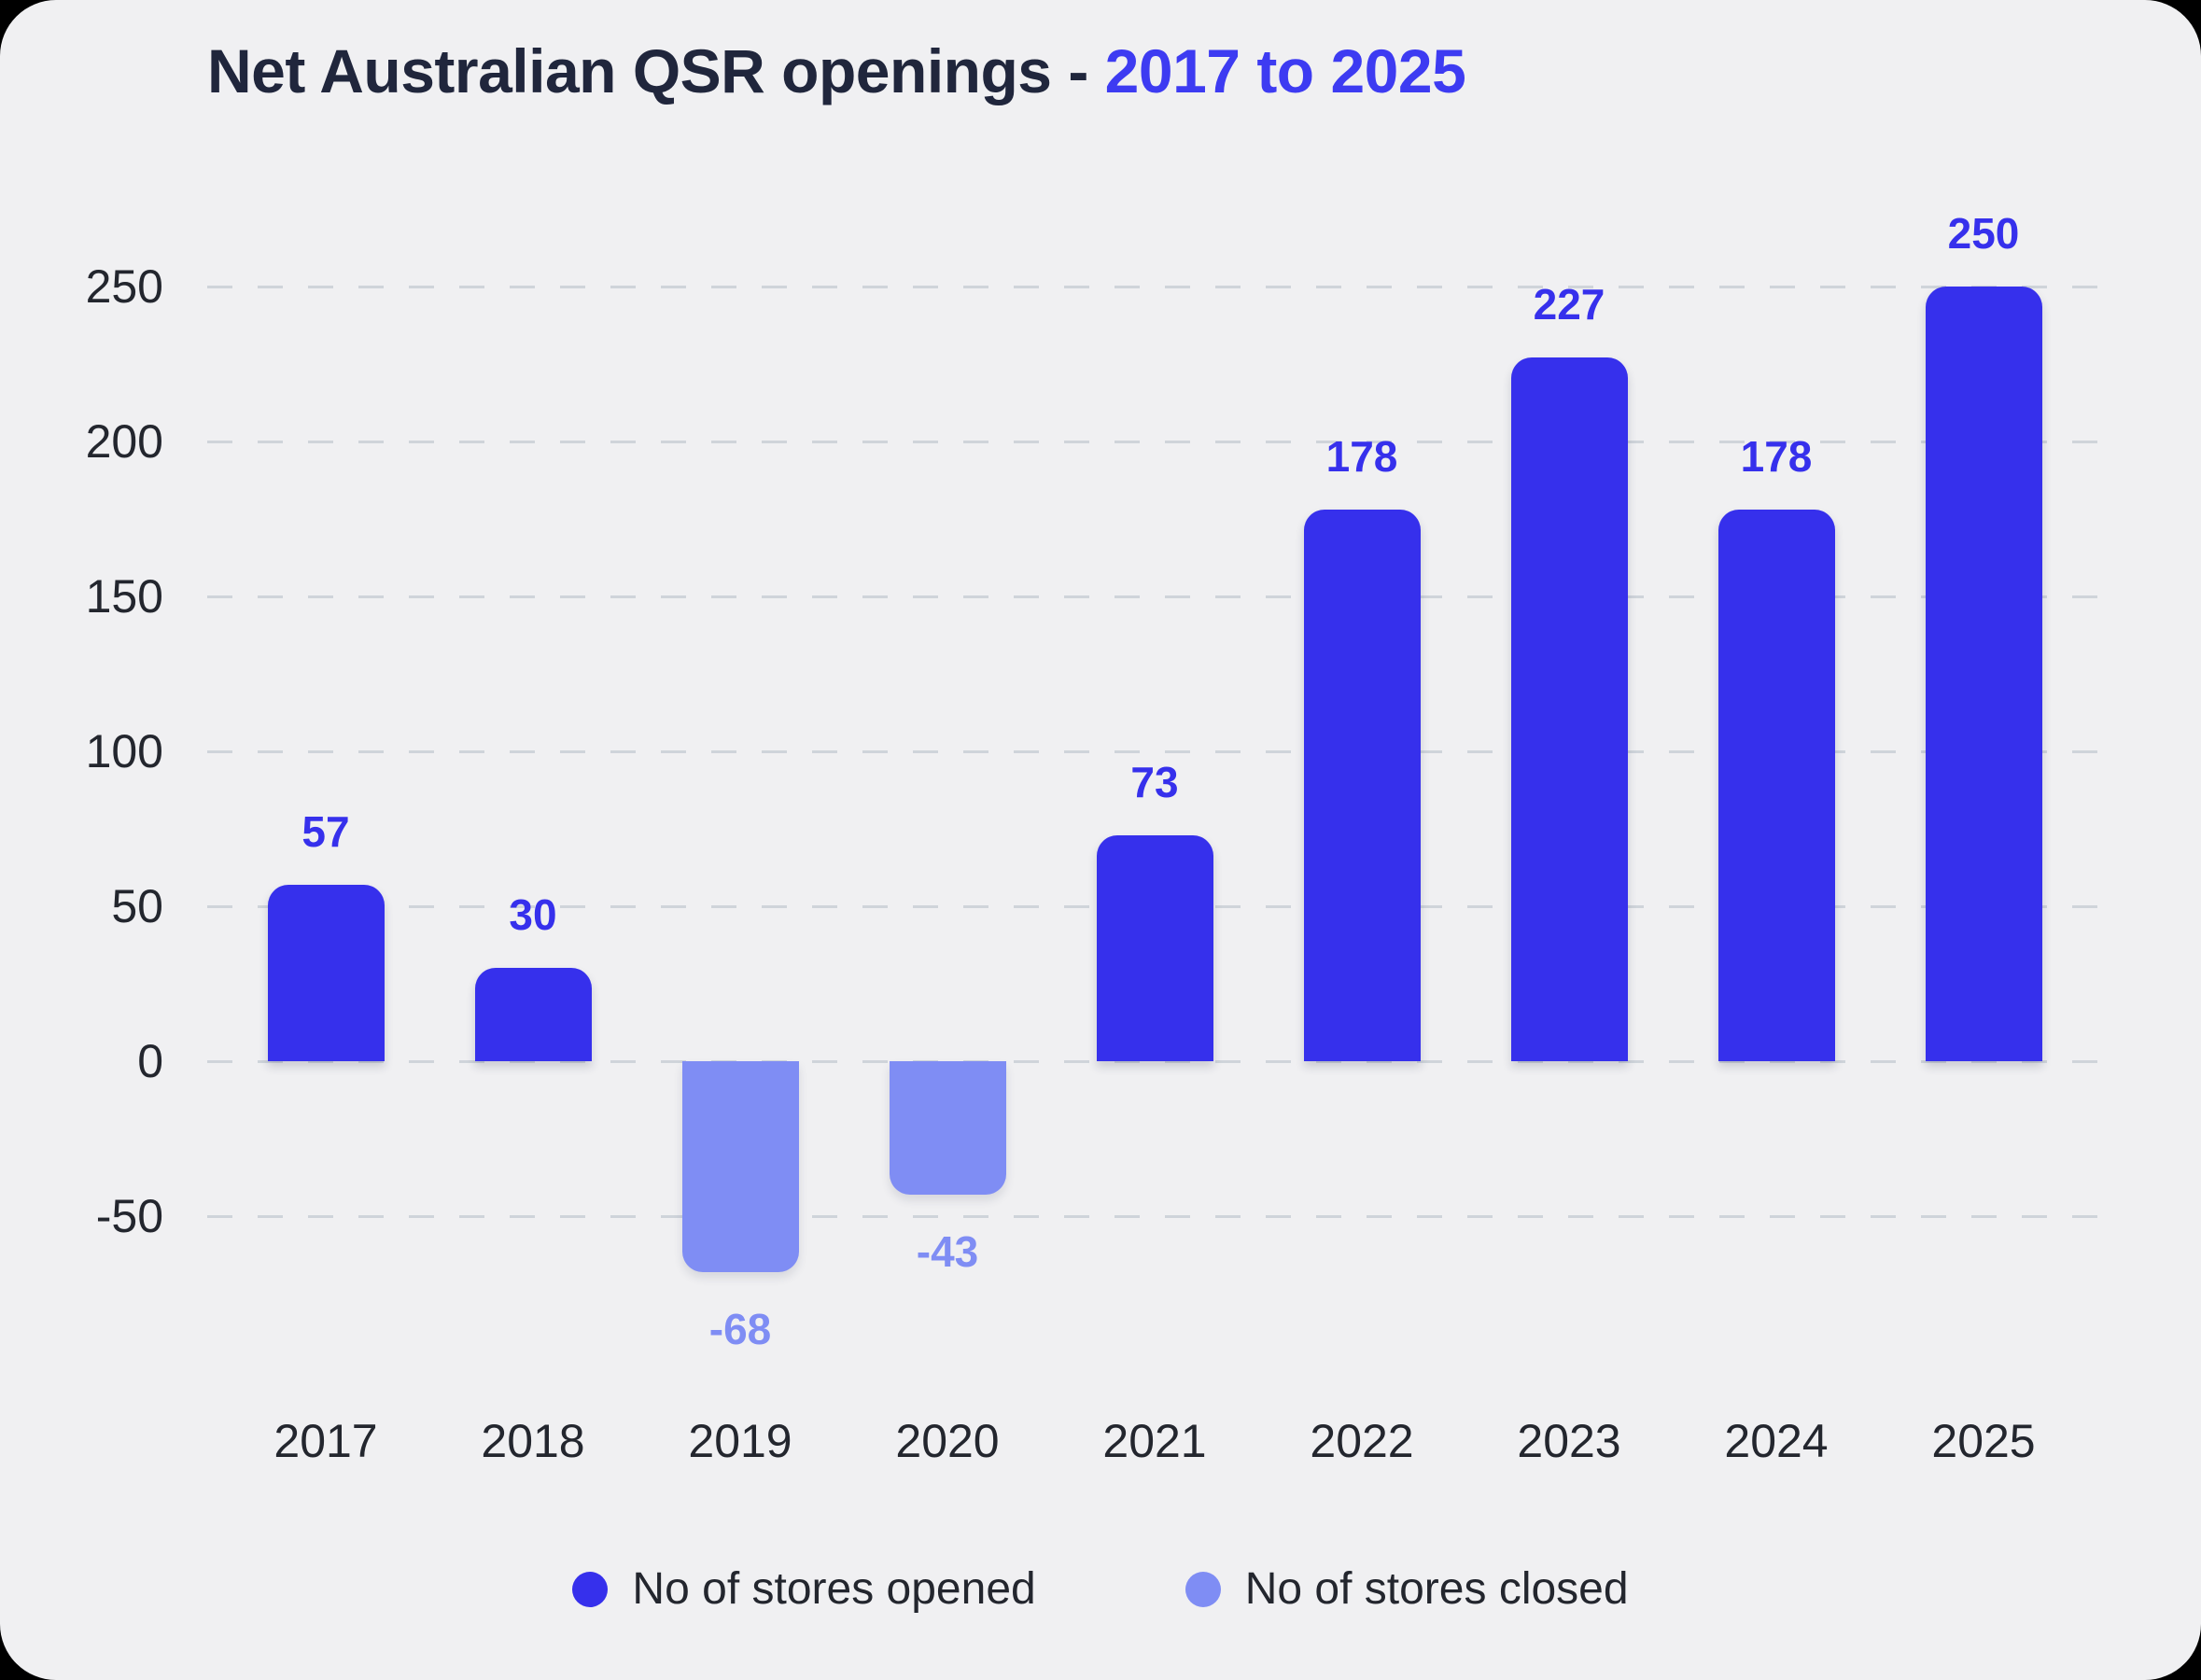 This screenshot has height=1680, width=2201. I want to click on y-axis-tick-label-200: 200, so click(124, 441).